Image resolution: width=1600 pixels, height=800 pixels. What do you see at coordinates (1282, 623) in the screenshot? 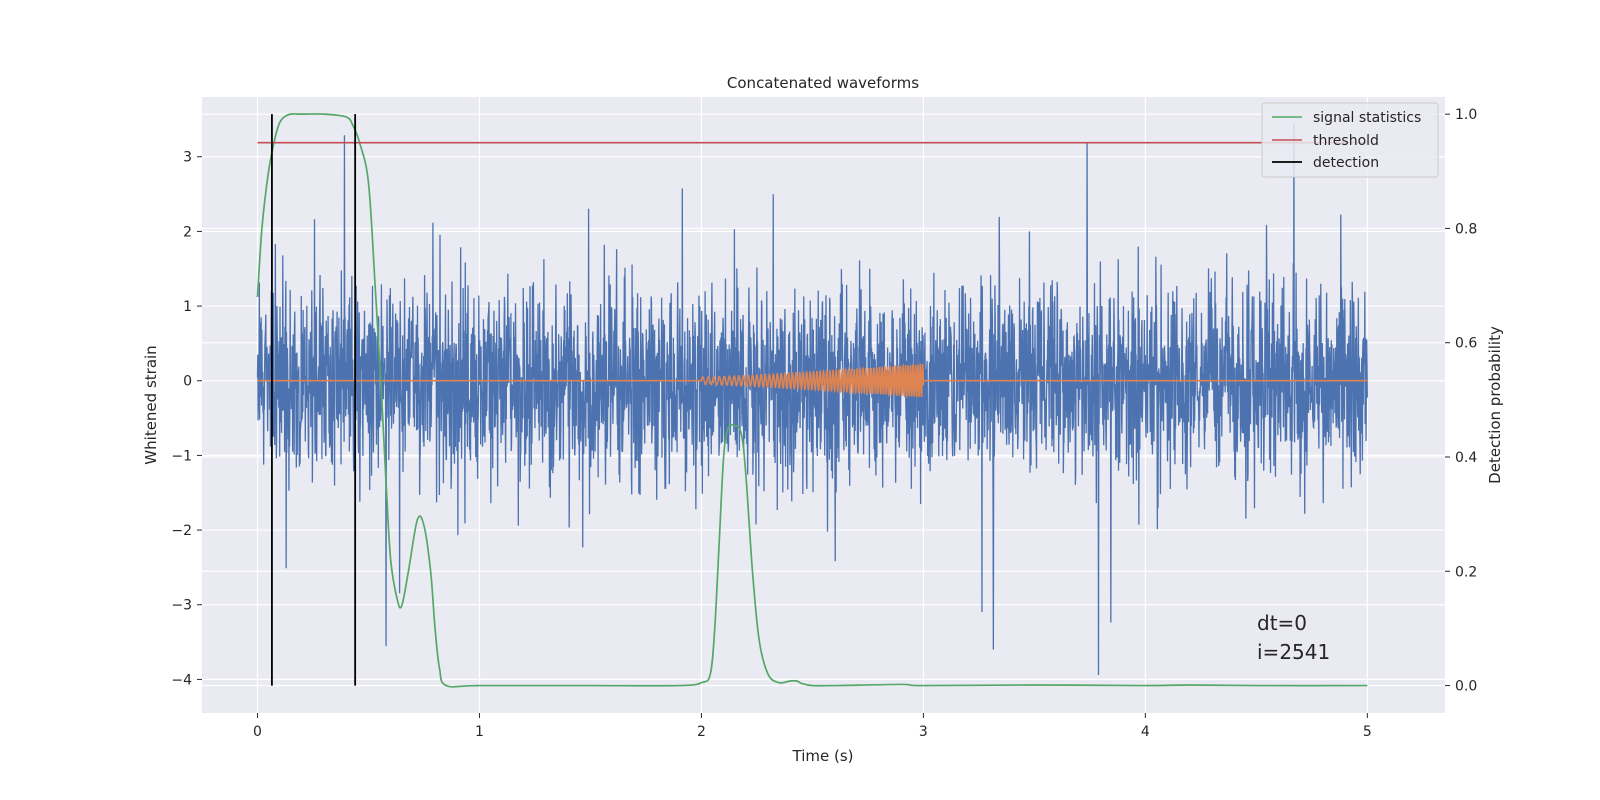
I see `annotation-dt: dt=0` at bounding box center [1282, 623].